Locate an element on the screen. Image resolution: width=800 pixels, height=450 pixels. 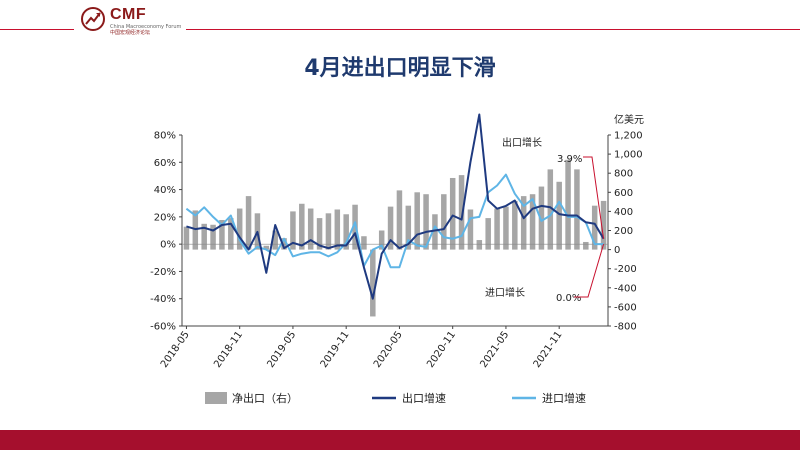
right-tick-label: -600 is located at coordinates (625, 307).